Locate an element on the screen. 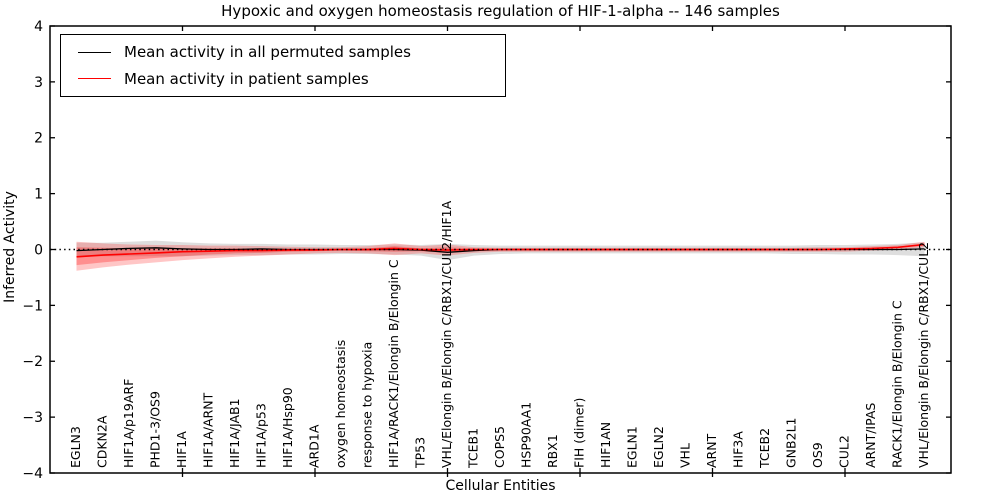 This screenshot has height=500, width=1000. x-category-label: GNB2L1 is located at coordinates (791, 443).